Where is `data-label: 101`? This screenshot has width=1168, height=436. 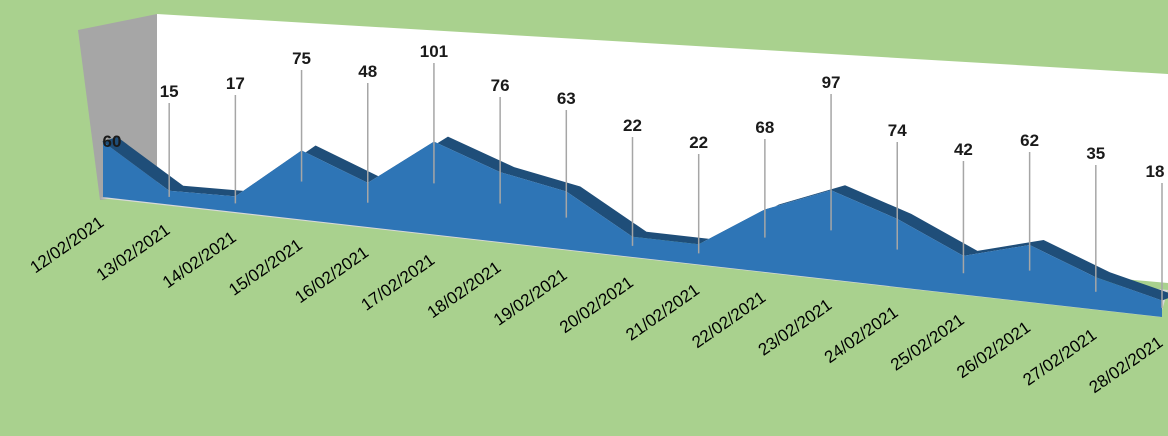 data-label: 101 is located at coordinates (434, 51).